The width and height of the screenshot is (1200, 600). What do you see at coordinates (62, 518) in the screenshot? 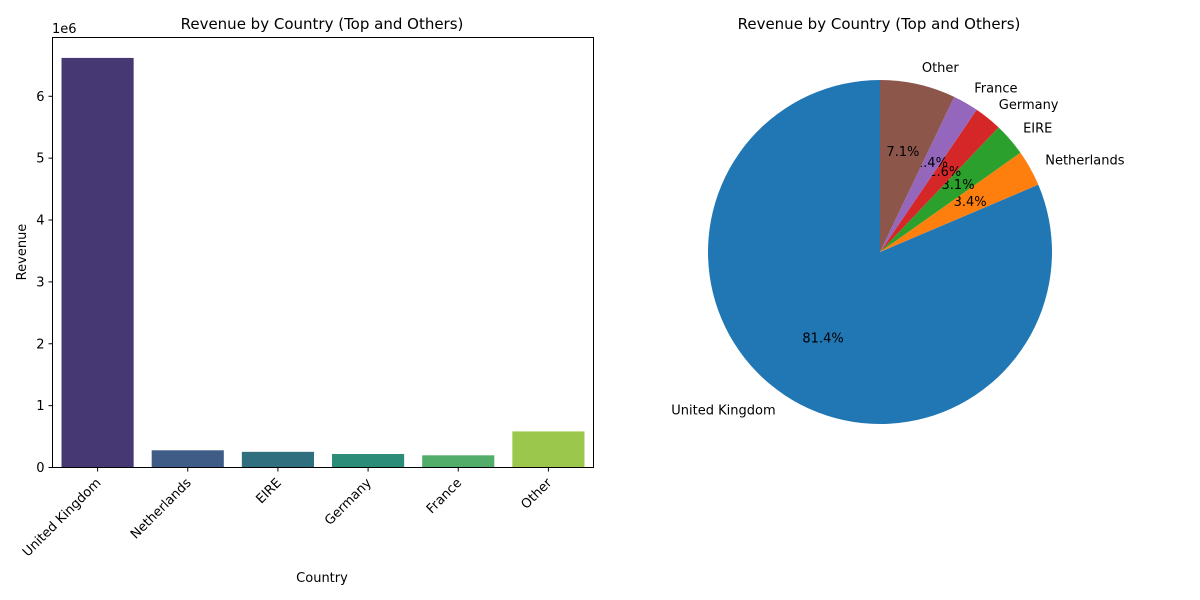
I see `x-tick-label: United Kingdom` at bounding box center [62, 518].